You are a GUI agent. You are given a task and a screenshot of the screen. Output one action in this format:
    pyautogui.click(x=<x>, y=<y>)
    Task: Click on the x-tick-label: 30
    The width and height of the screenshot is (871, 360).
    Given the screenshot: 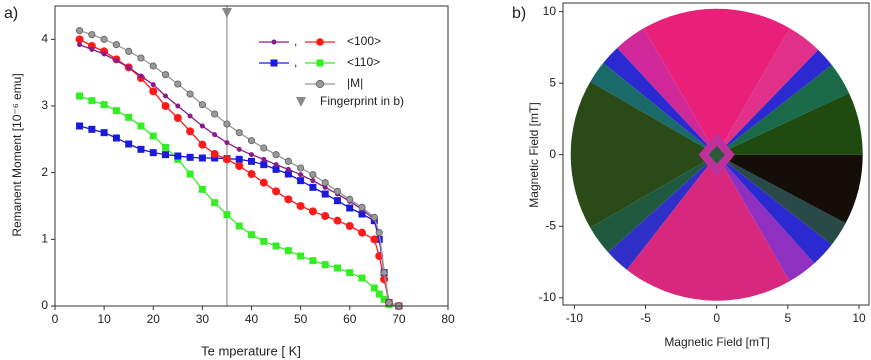 What is the action you would take?
    pyautogui.click(x=203, y=319)
    